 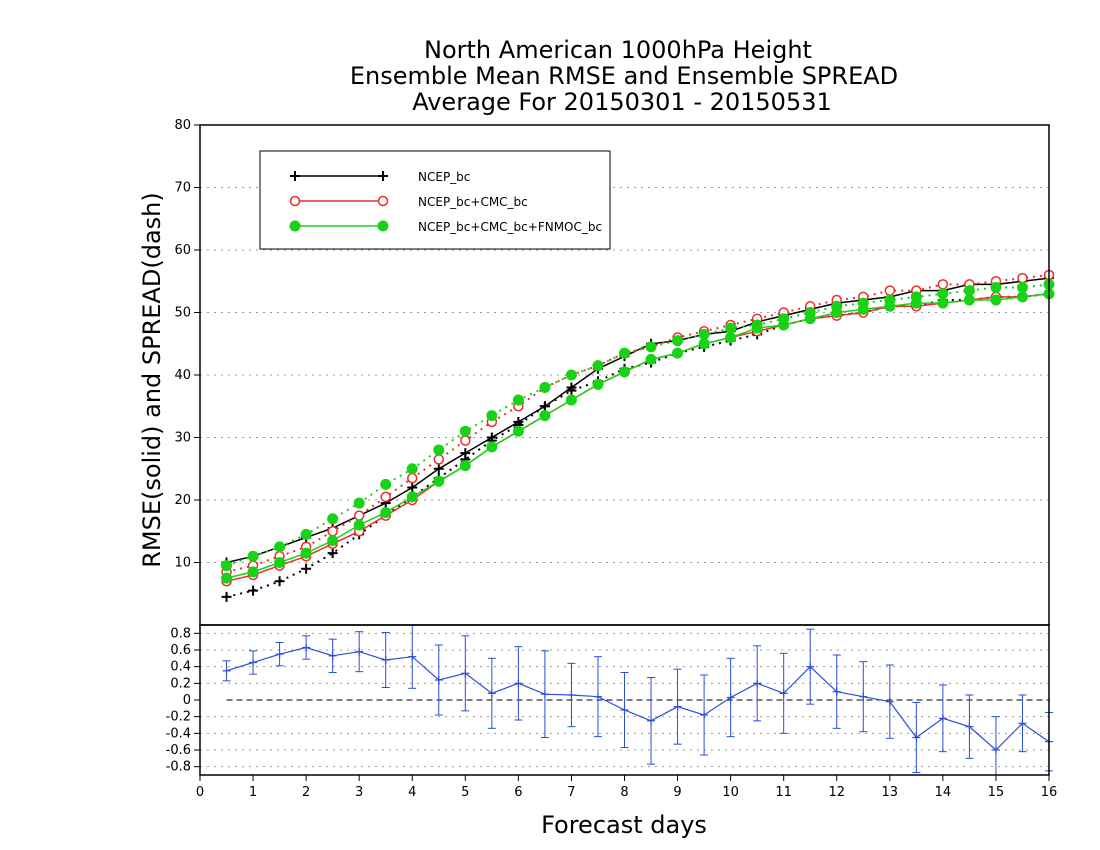 What do you see at coordinates (182, 500) in the screenshot?
I see `y-tick-label: 20` at bounding box center [182, 500].